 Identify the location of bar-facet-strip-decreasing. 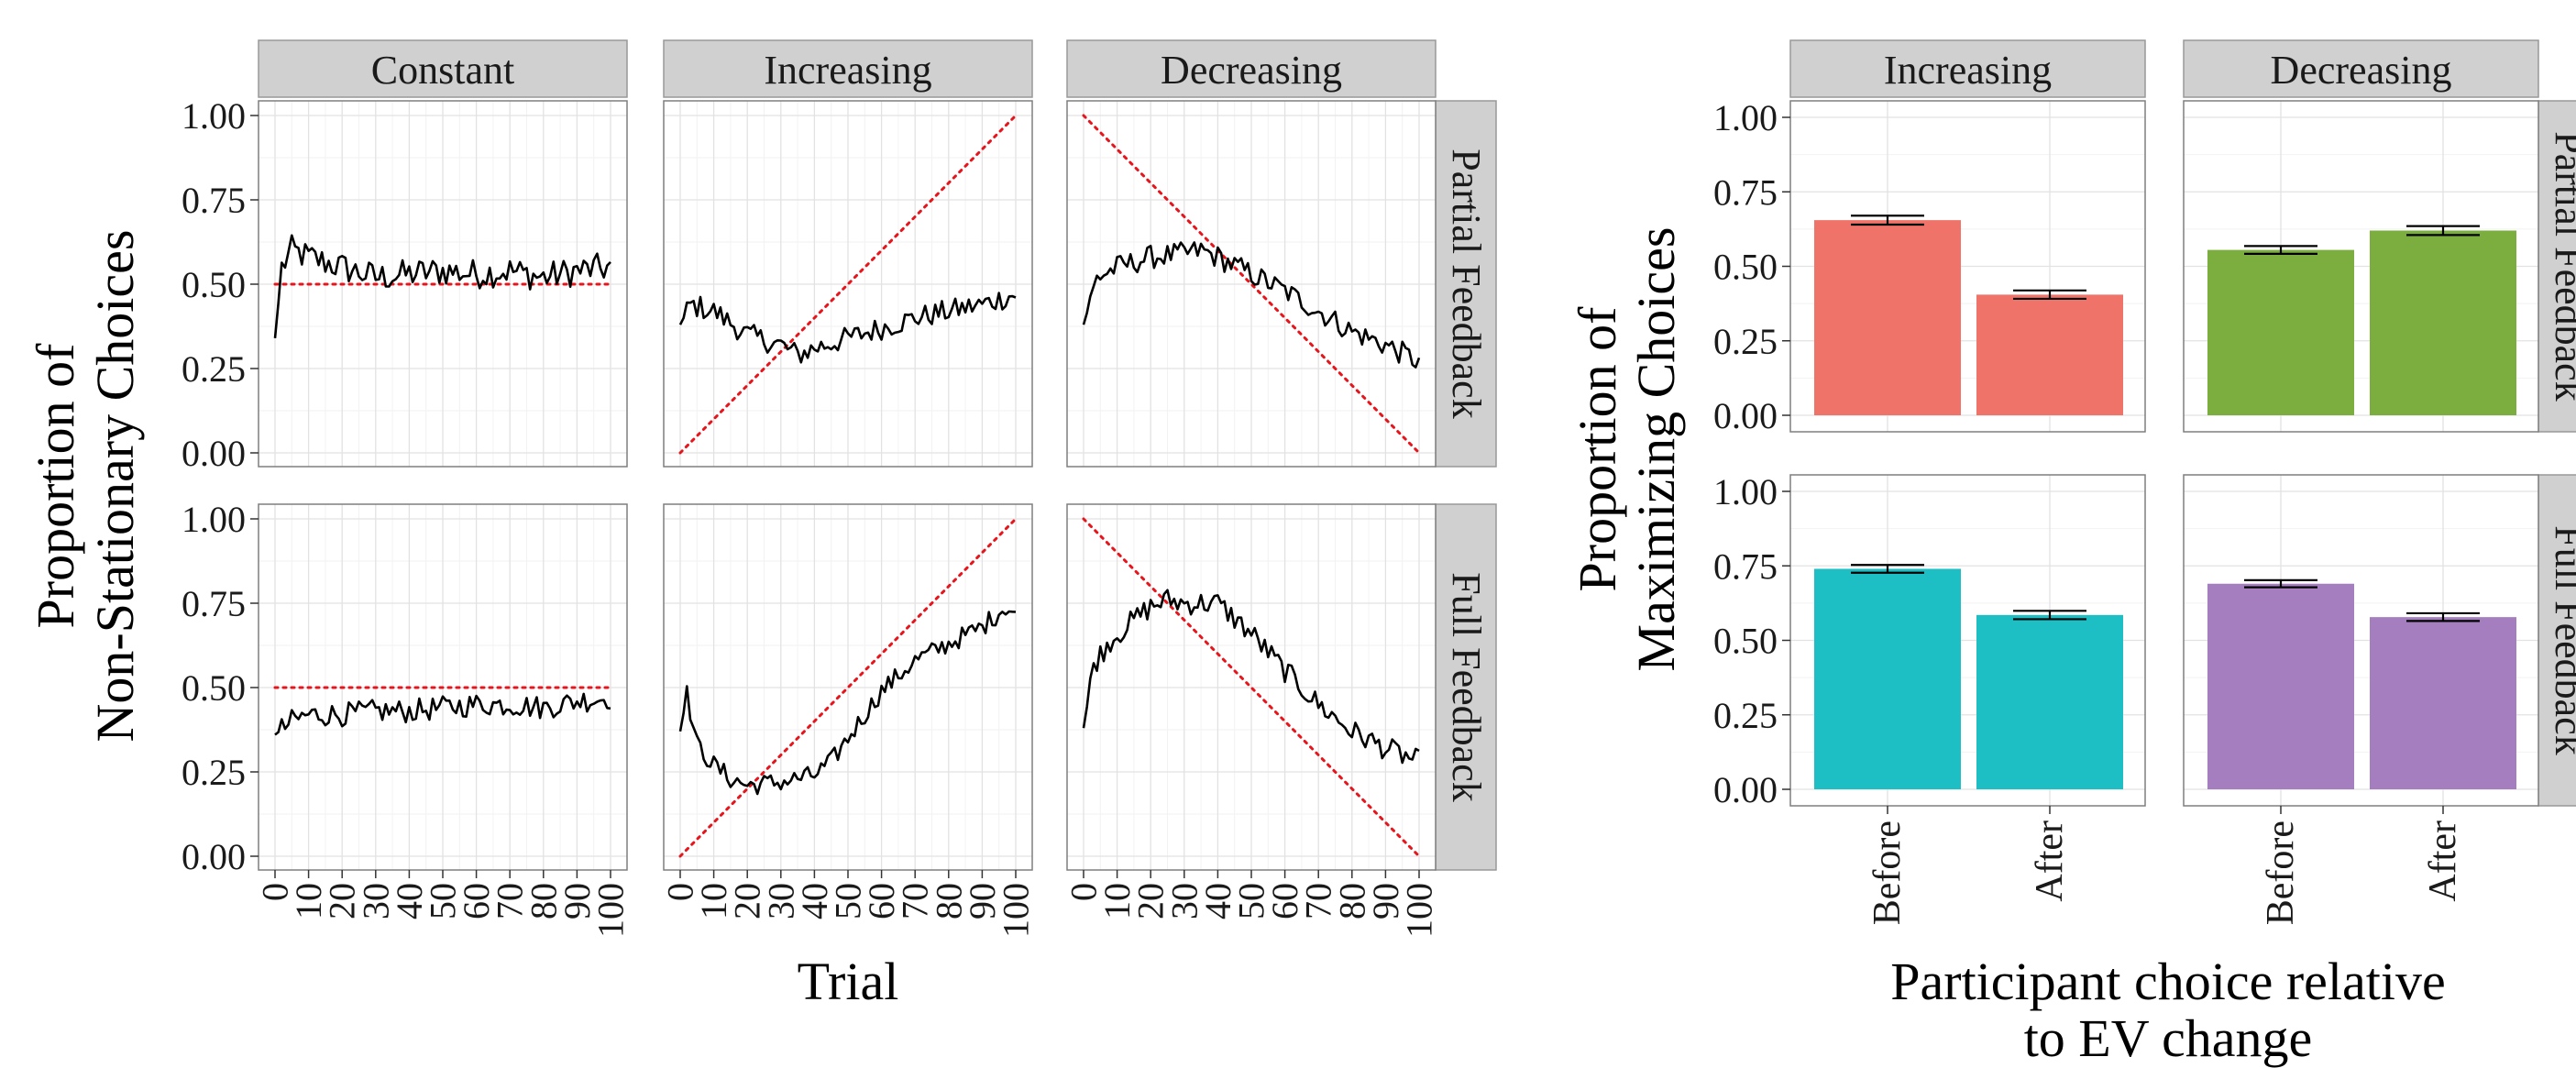
(2361, 68).